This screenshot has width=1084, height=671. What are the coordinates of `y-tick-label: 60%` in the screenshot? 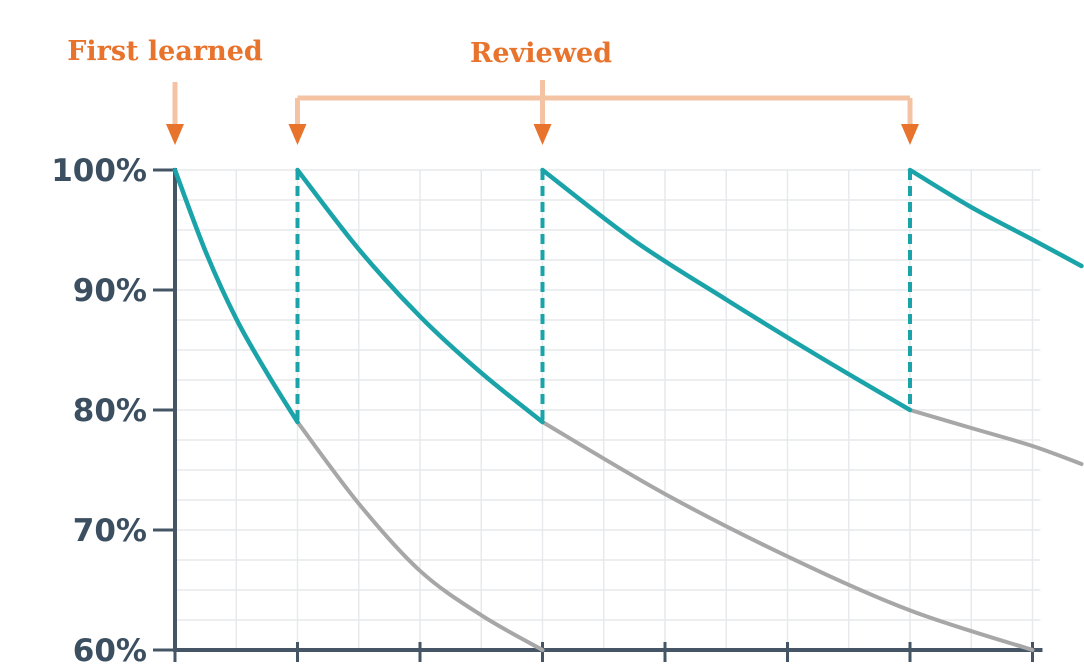 It's located at (110, 651).